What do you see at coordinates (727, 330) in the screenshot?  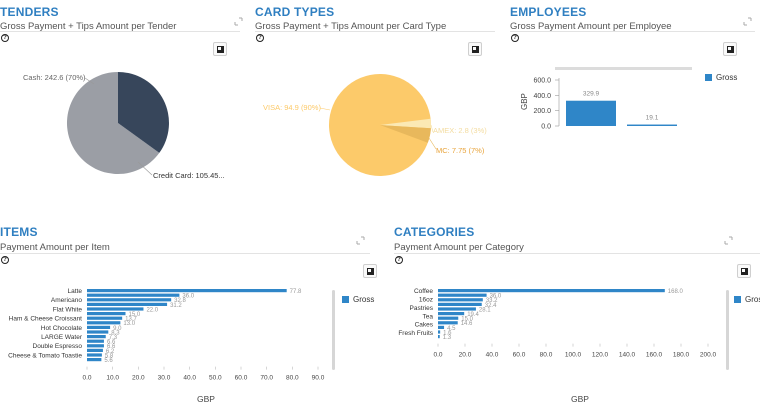 I see `categories-chart-scrollbar` at bounding box center [727, 330].